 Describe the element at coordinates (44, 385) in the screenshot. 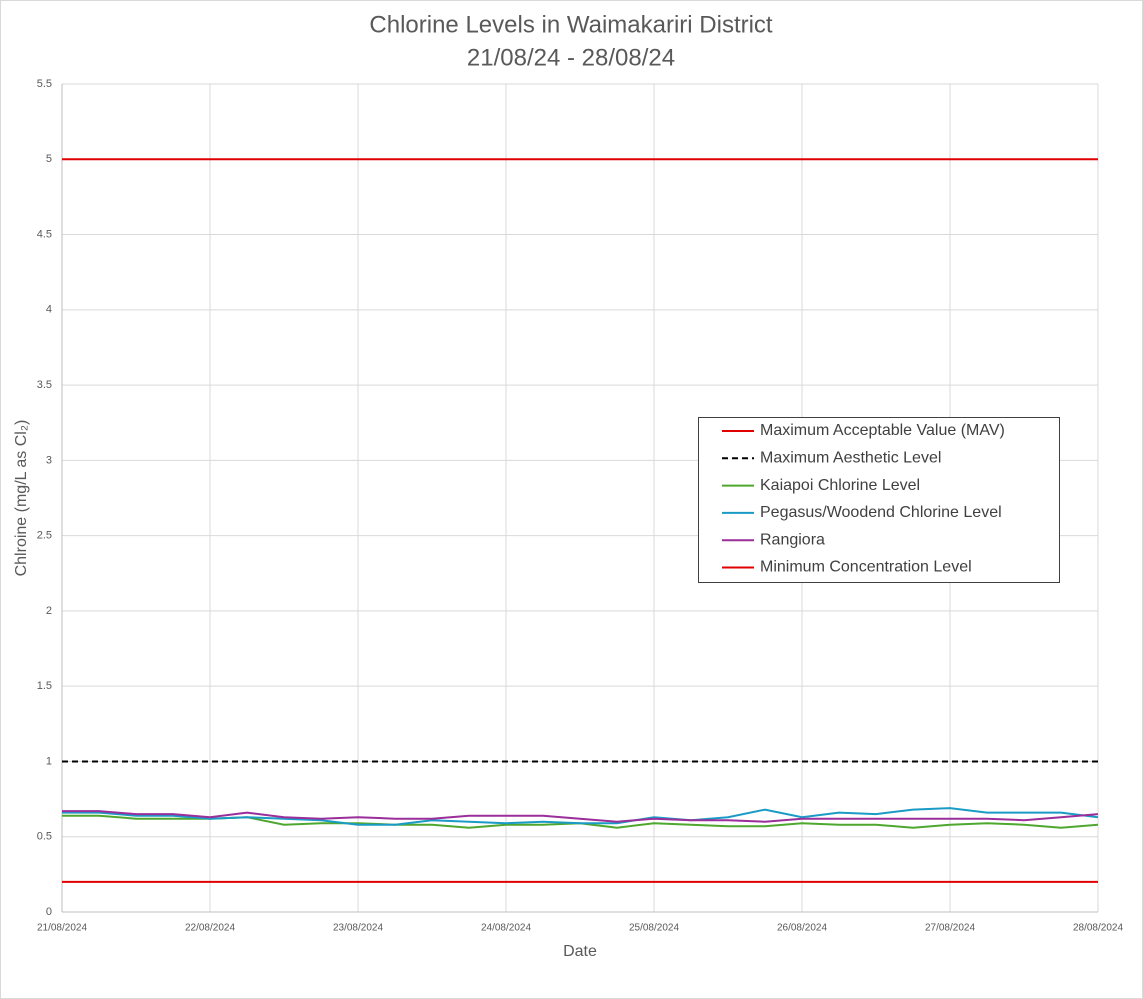

I see `y-tick-label: 3.5` at that location.